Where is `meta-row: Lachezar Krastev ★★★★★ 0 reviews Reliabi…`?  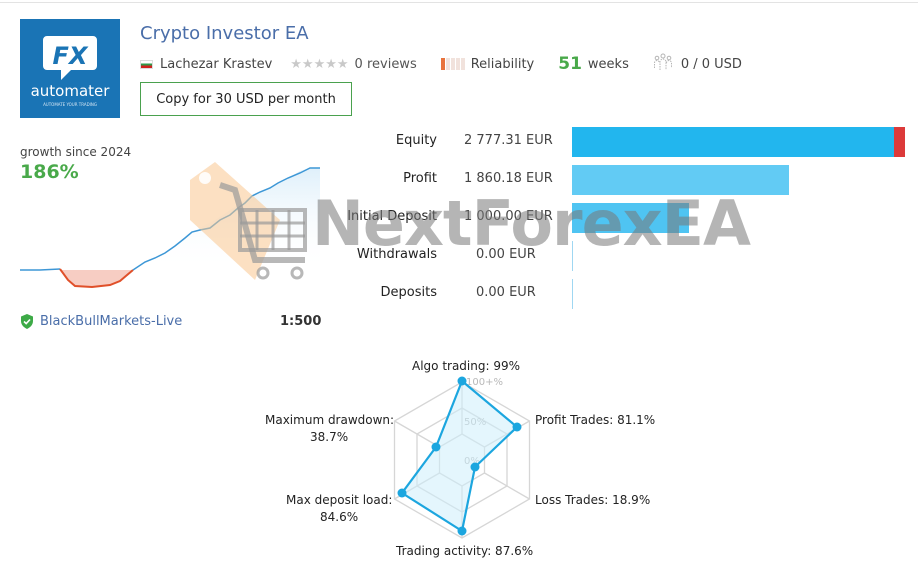
meta-row: Lachezar Krastev ★★★★★ 0 reviews Reliabi… is located at coordinates (441, 64).